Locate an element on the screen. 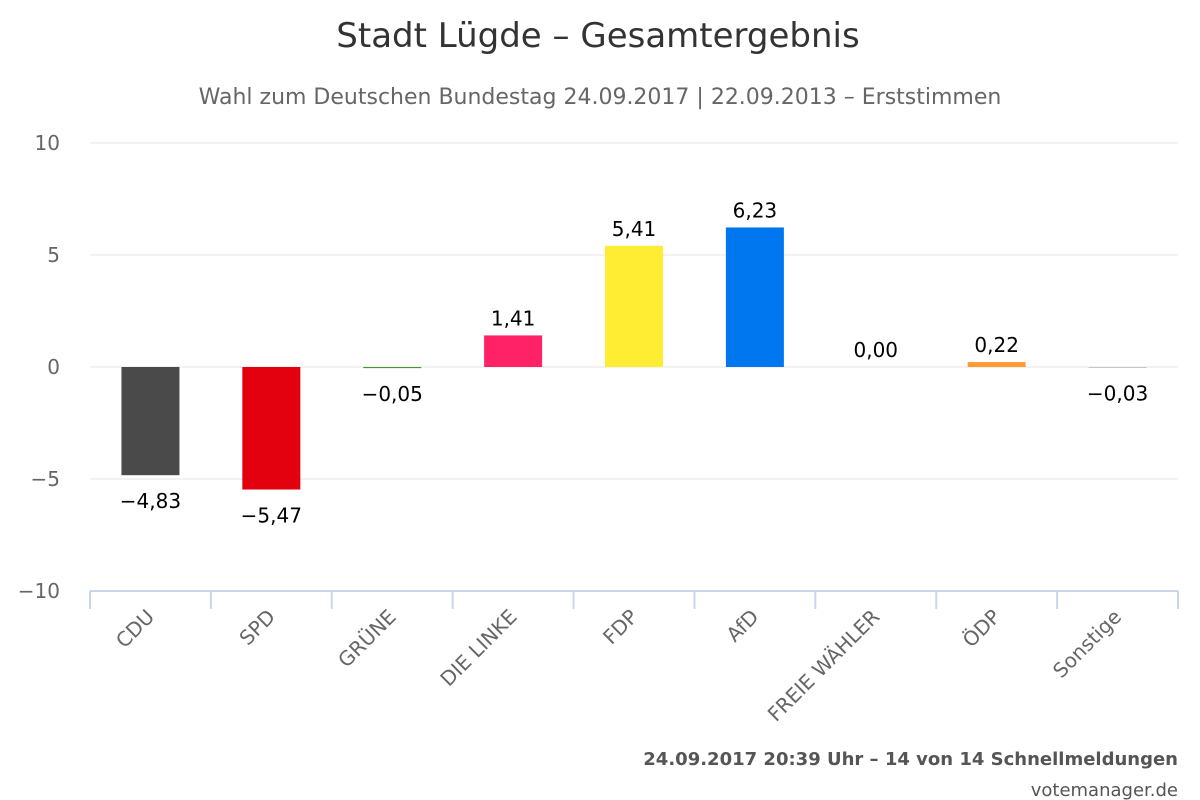 Image resolution: width=1200 pixels, height=800 pixels. x-tick-label: CDU is located at coordinates (135, 629).